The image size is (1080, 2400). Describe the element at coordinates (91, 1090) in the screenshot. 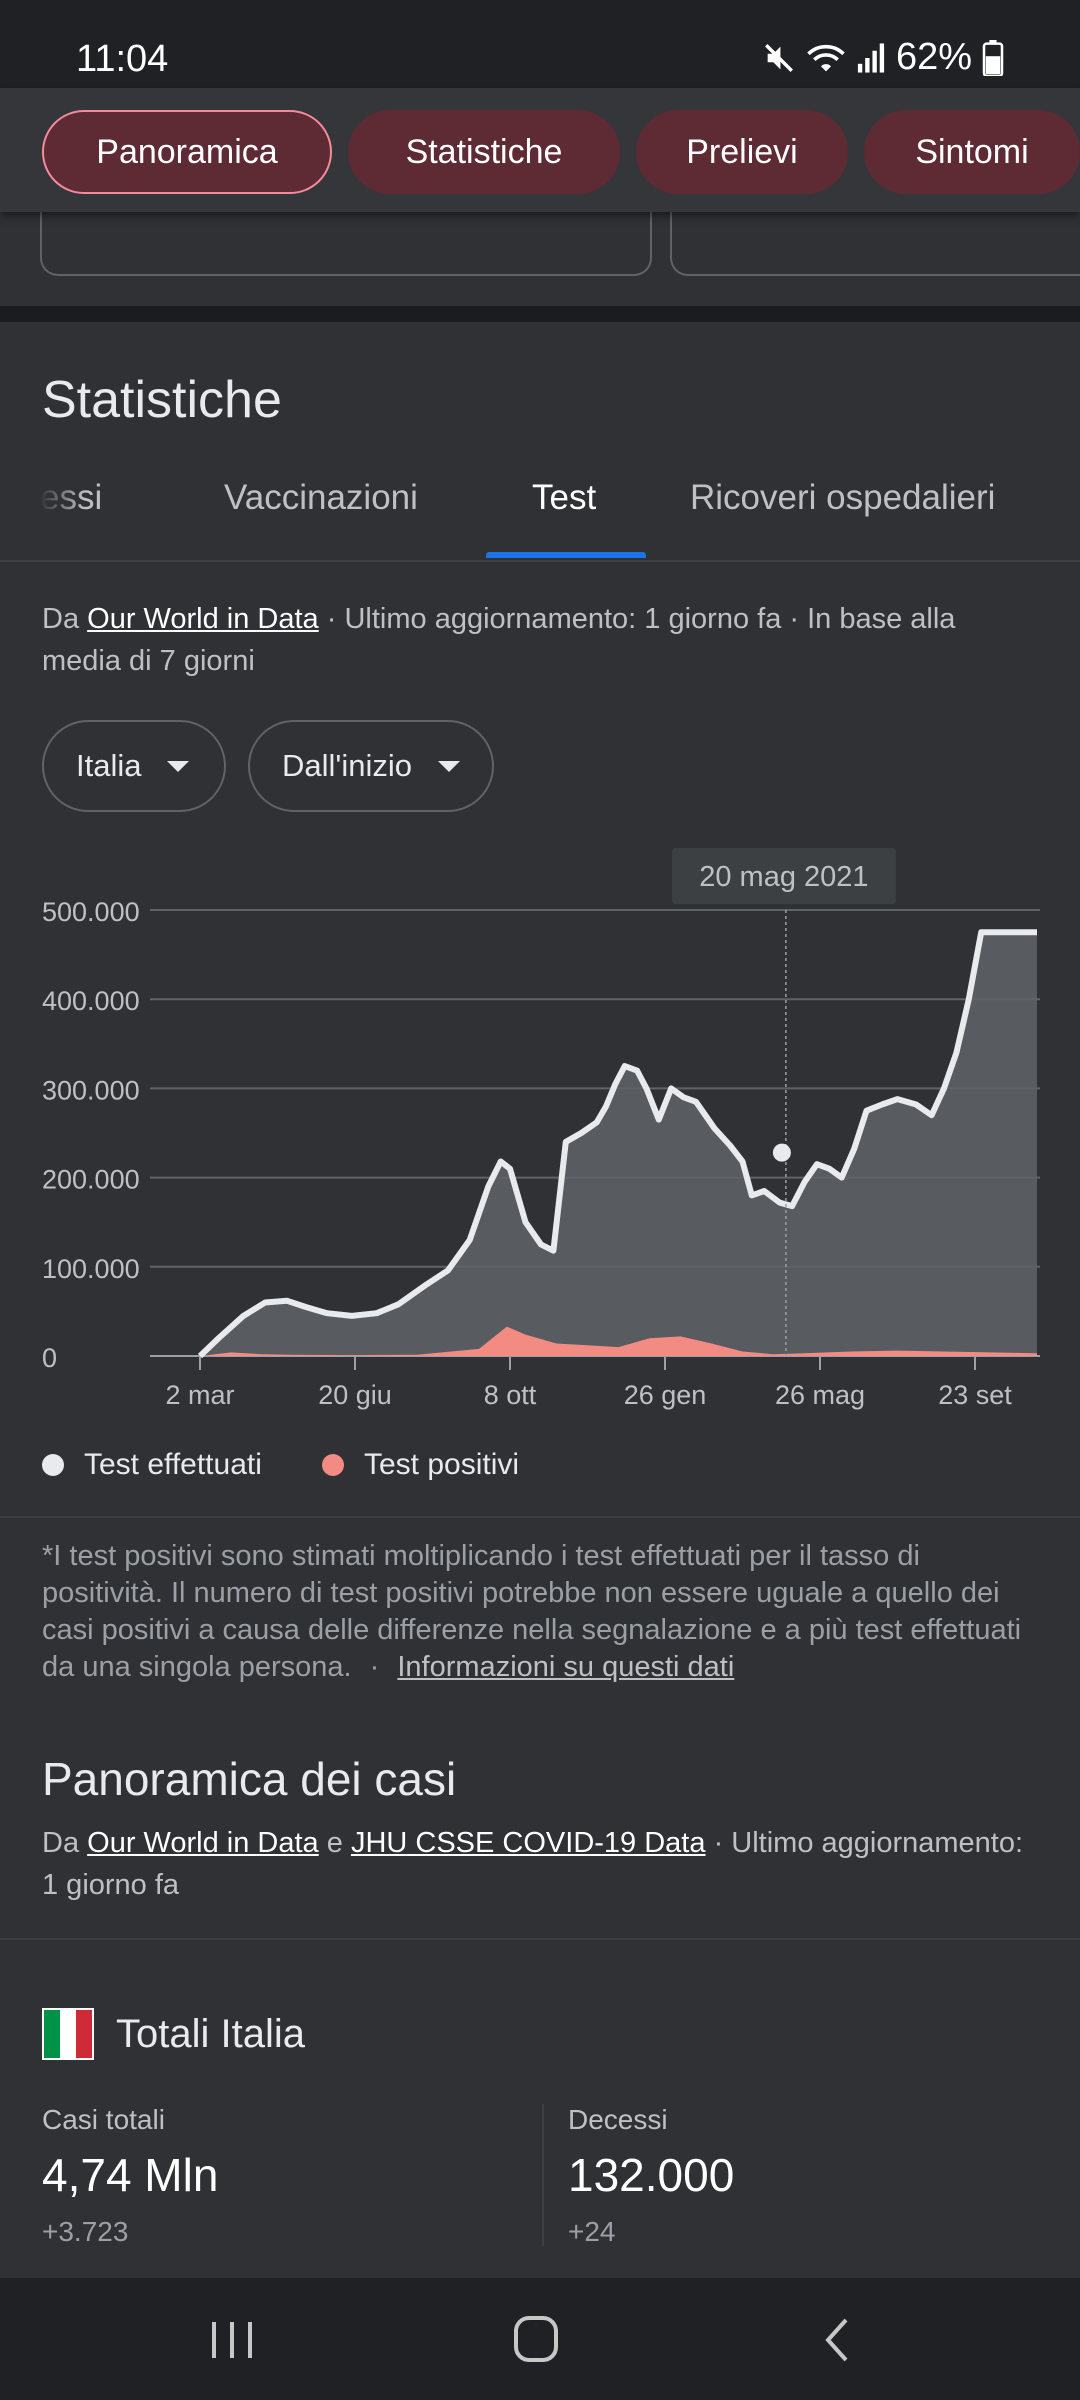

I see `y-tick-label: 300.000` at that location.